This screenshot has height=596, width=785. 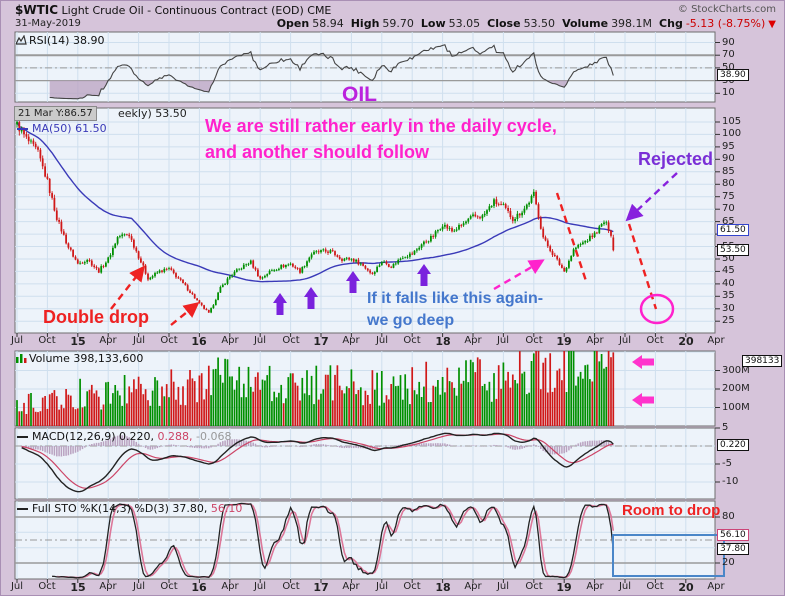 What do you see at coordinates (48, 23) in the screenshot?
I see `chart-date: 31-May-2019` at bounding box center [48, 23].